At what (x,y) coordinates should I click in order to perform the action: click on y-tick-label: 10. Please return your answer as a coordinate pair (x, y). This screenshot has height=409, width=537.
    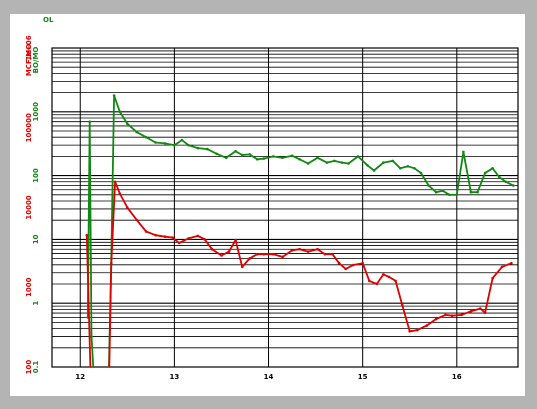
    Looking at the image, I should click on (36, 239).